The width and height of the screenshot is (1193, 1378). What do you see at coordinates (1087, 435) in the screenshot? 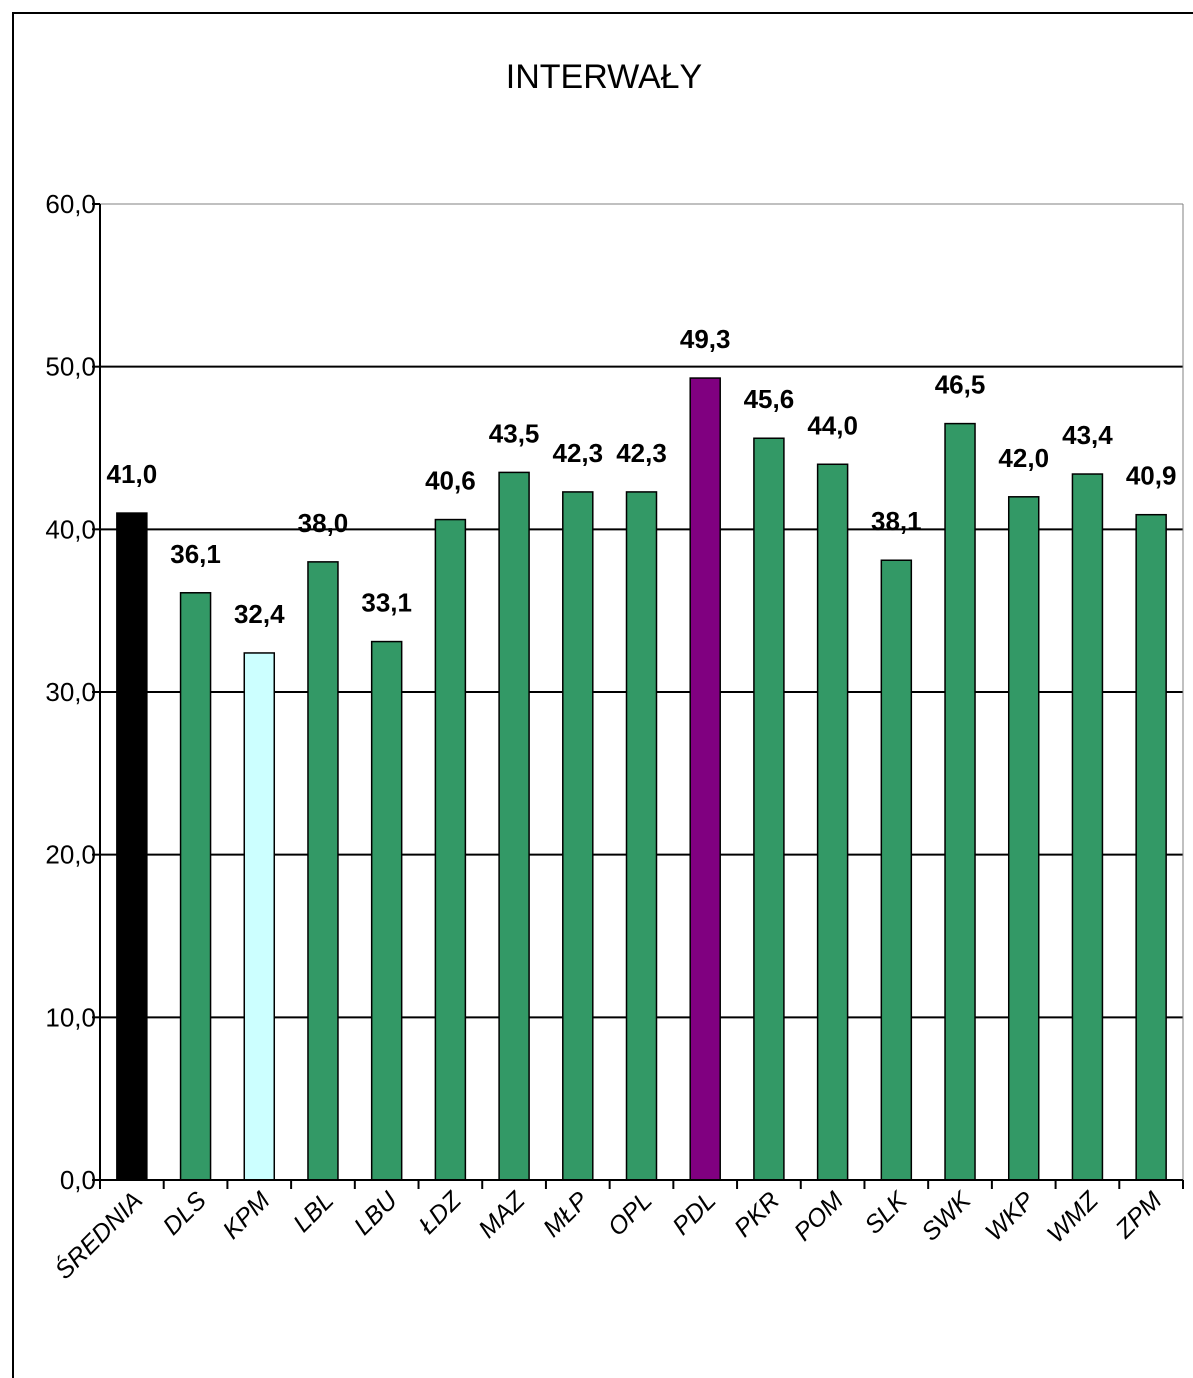
I see `data-label: 43,4` at bounding box center [1087, 435].